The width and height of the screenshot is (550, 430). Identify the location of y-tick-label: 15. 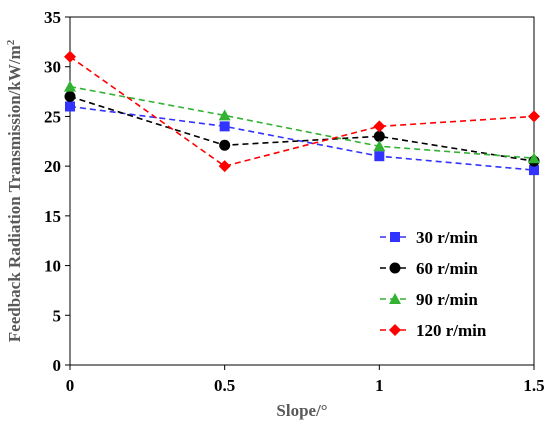
(52, 216).